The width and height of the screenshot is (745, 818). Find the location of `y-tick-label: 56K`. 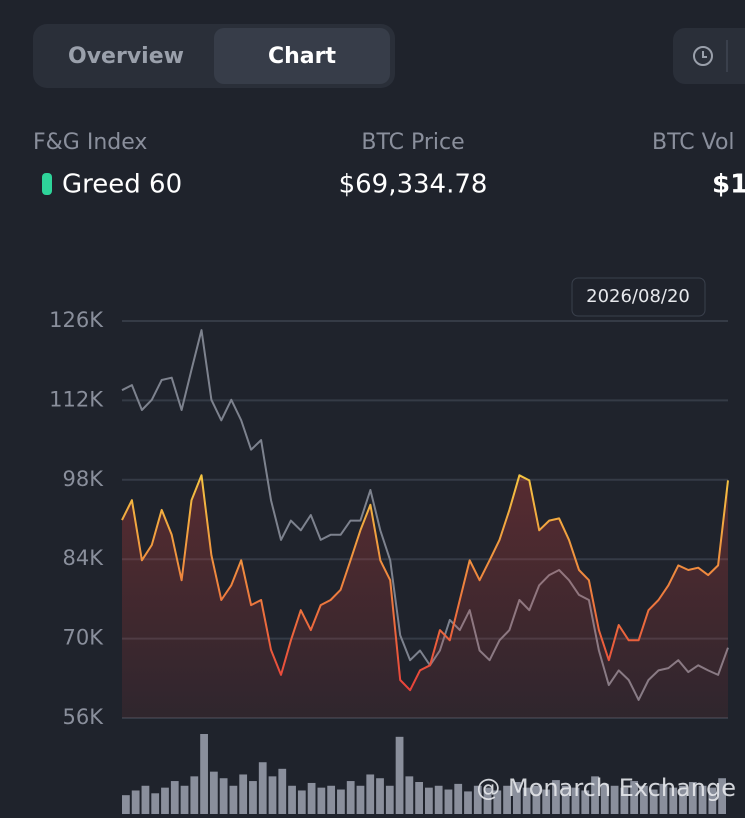

y-tick-label: 56K is located at coordinates (84, 717).